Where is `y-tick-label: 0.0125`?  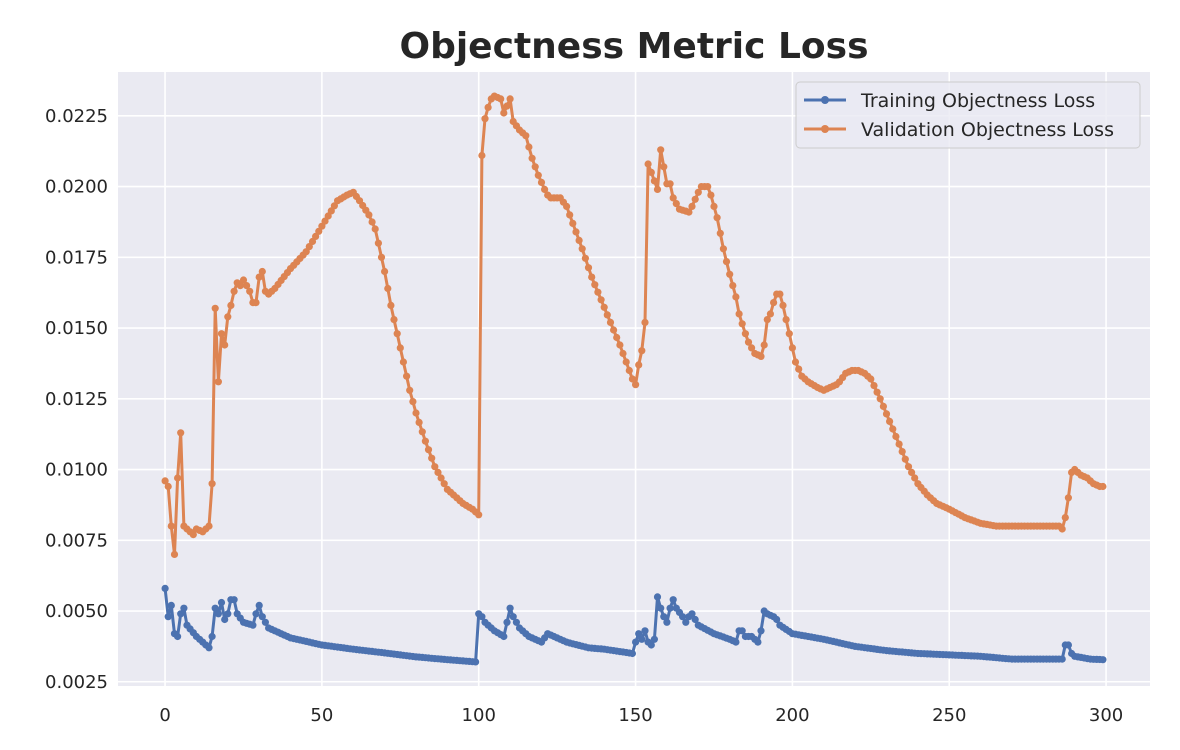 y-tick-label: 0.0125 is located at coordinates (76, 399).